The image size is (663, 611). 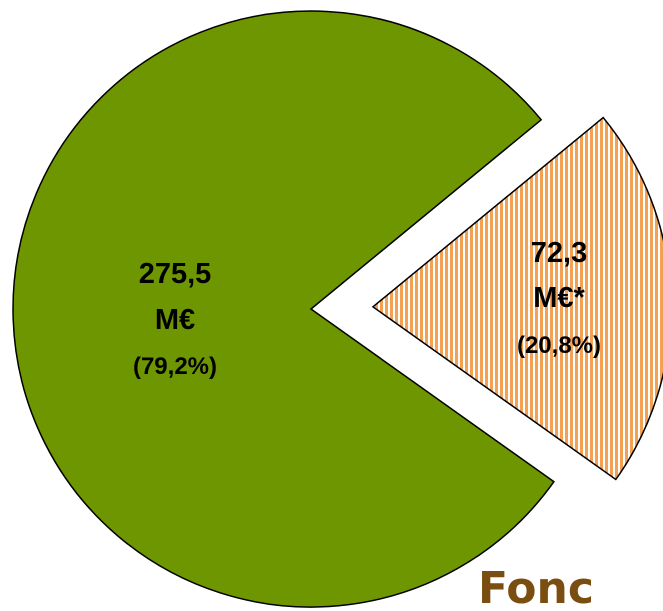 I want to click on cropped-caption: Fonc, so click(x=536, y=587).